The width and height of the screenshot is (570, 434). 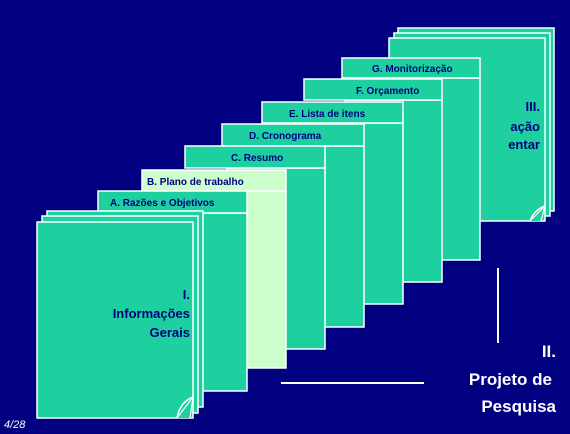 What do you see at coordinates (510, 379) in the screenshot?
I see `section-2-line1: Projeto de` at bounding box center [510, 379].